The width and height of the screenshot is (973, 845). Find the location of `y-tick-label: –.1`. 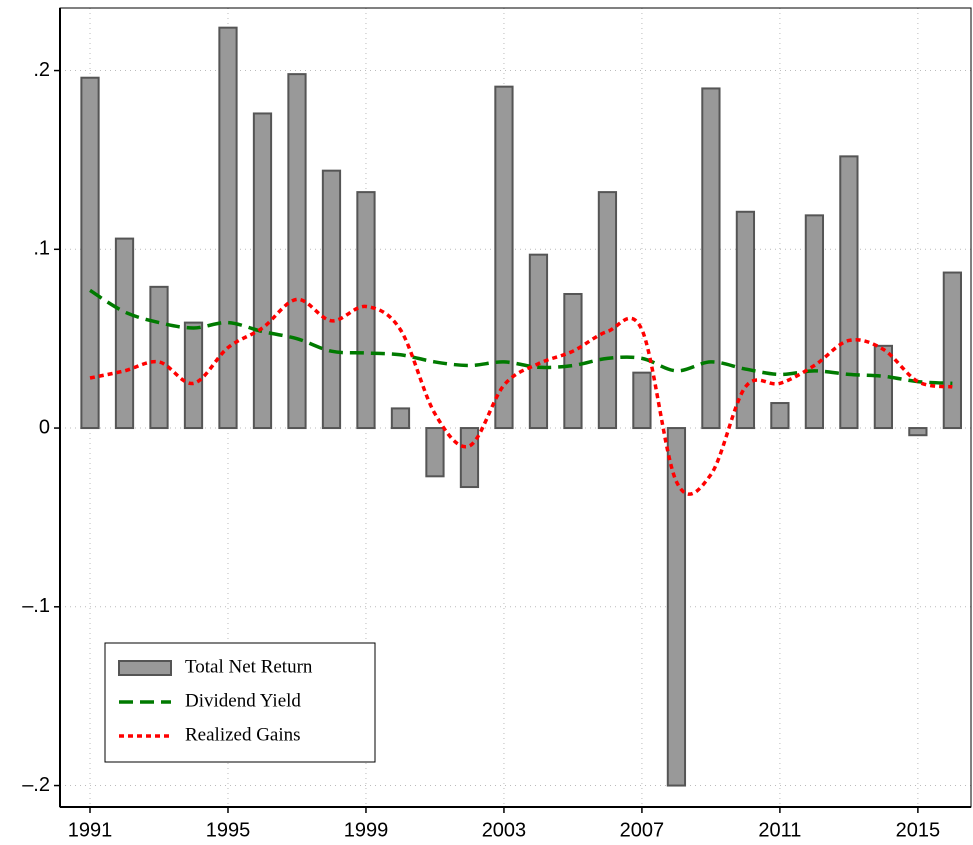

y-tick-label: –.1 is located at coordinates (36, 606).